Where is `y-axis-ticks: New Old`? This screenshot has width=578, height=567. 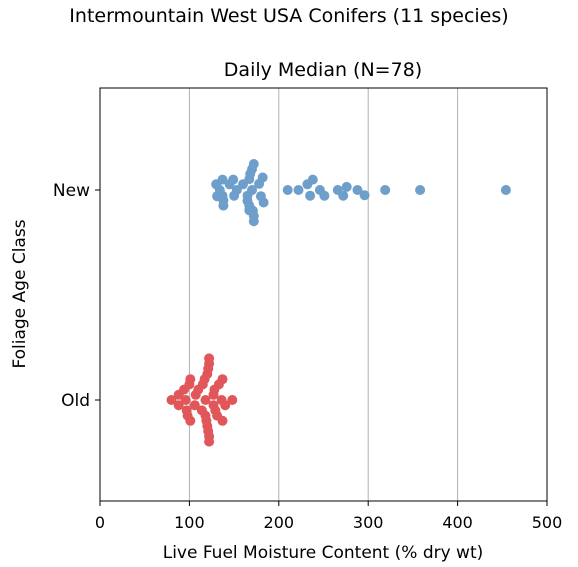
y-axis-ticks: New Old is located at coordinates (76, 296).